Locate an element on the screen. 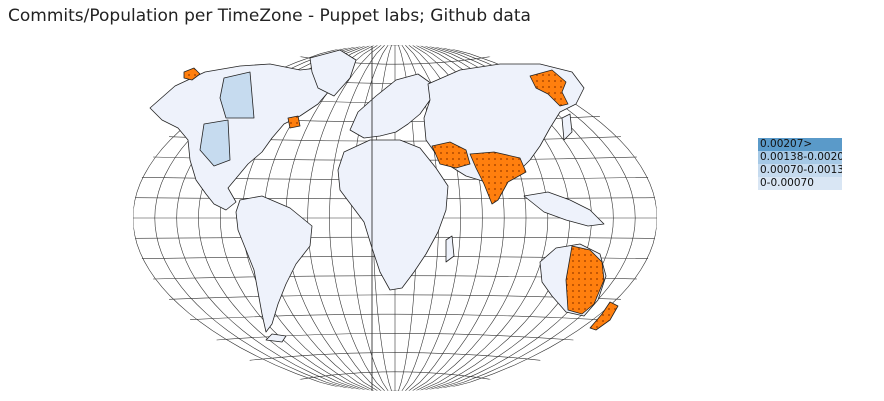 This screenshot has width=884, height=401. africa is located at coordinates (393, 215).